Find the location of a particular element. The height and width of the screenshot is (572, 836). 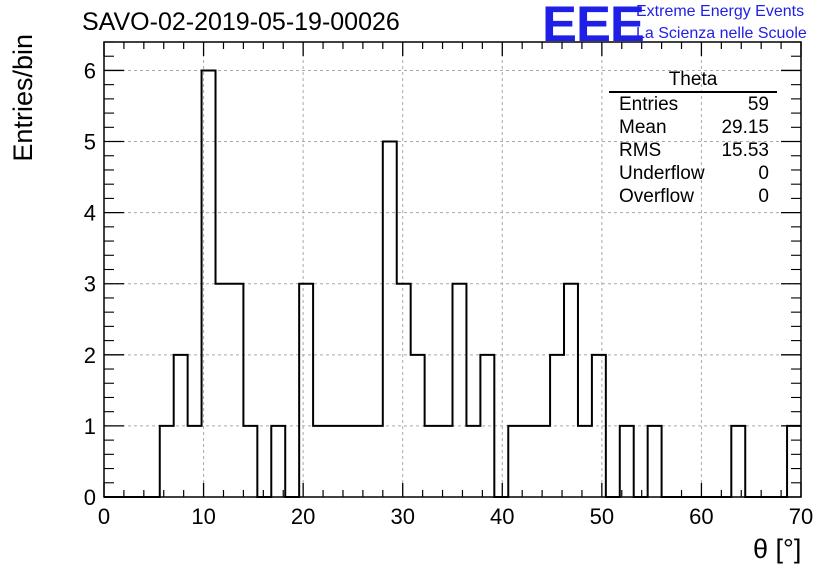

y-tick-label: 5 is located at coordinates (90, 142).